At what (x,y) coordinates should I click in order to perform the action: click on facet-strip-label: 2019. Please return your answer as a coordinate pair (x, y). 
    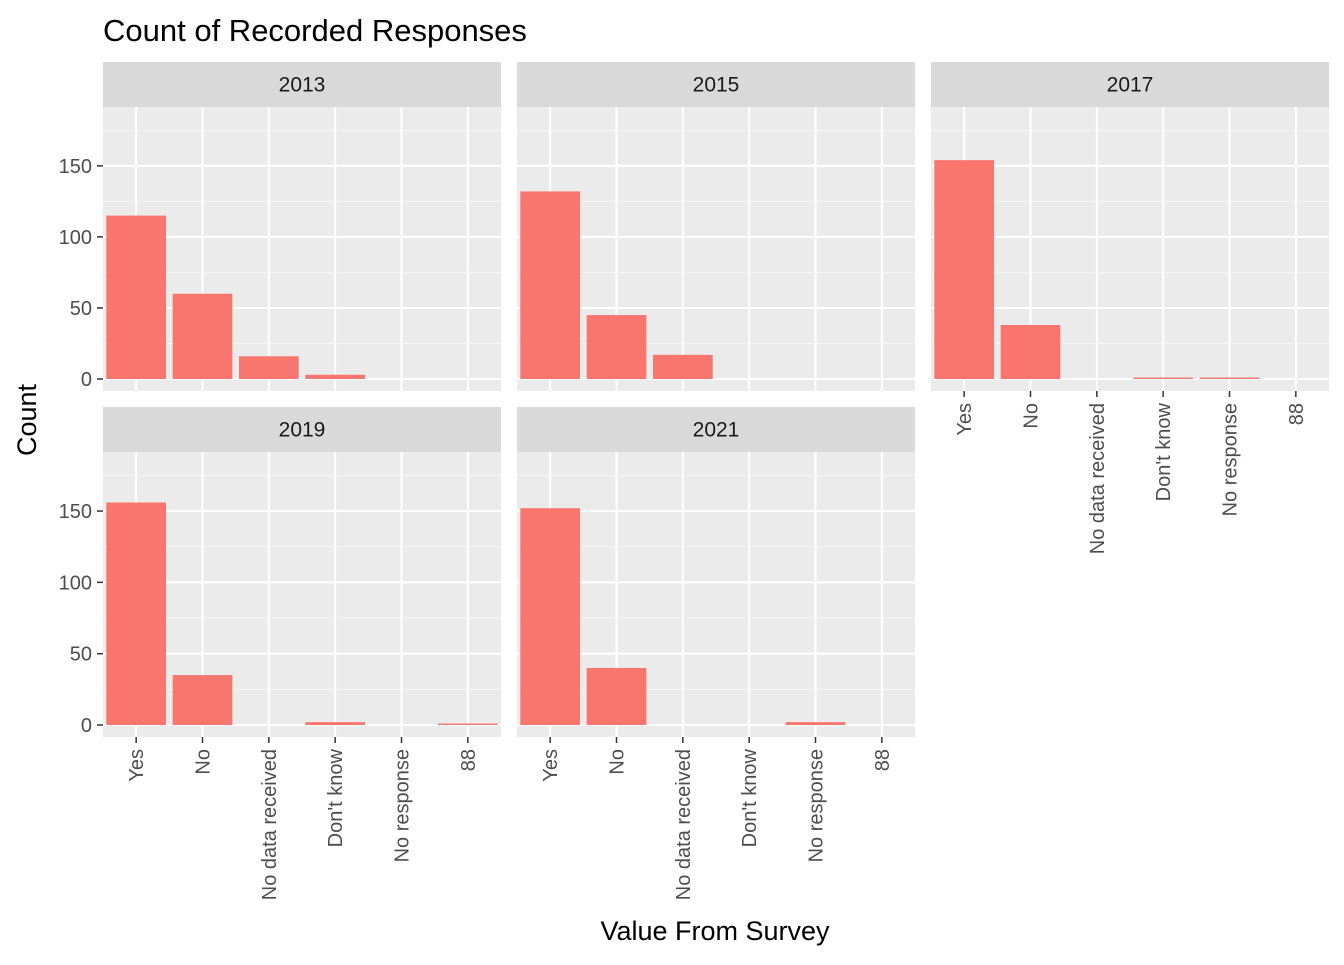
    Looking at the image, I should click on (302, 430).